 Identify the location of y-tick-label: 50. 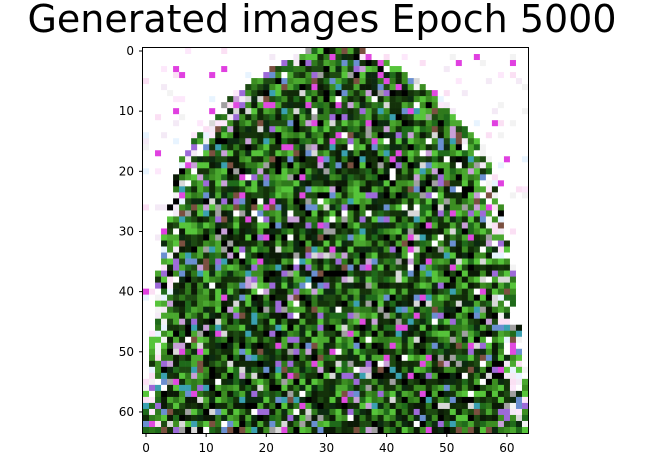
(126, 352).